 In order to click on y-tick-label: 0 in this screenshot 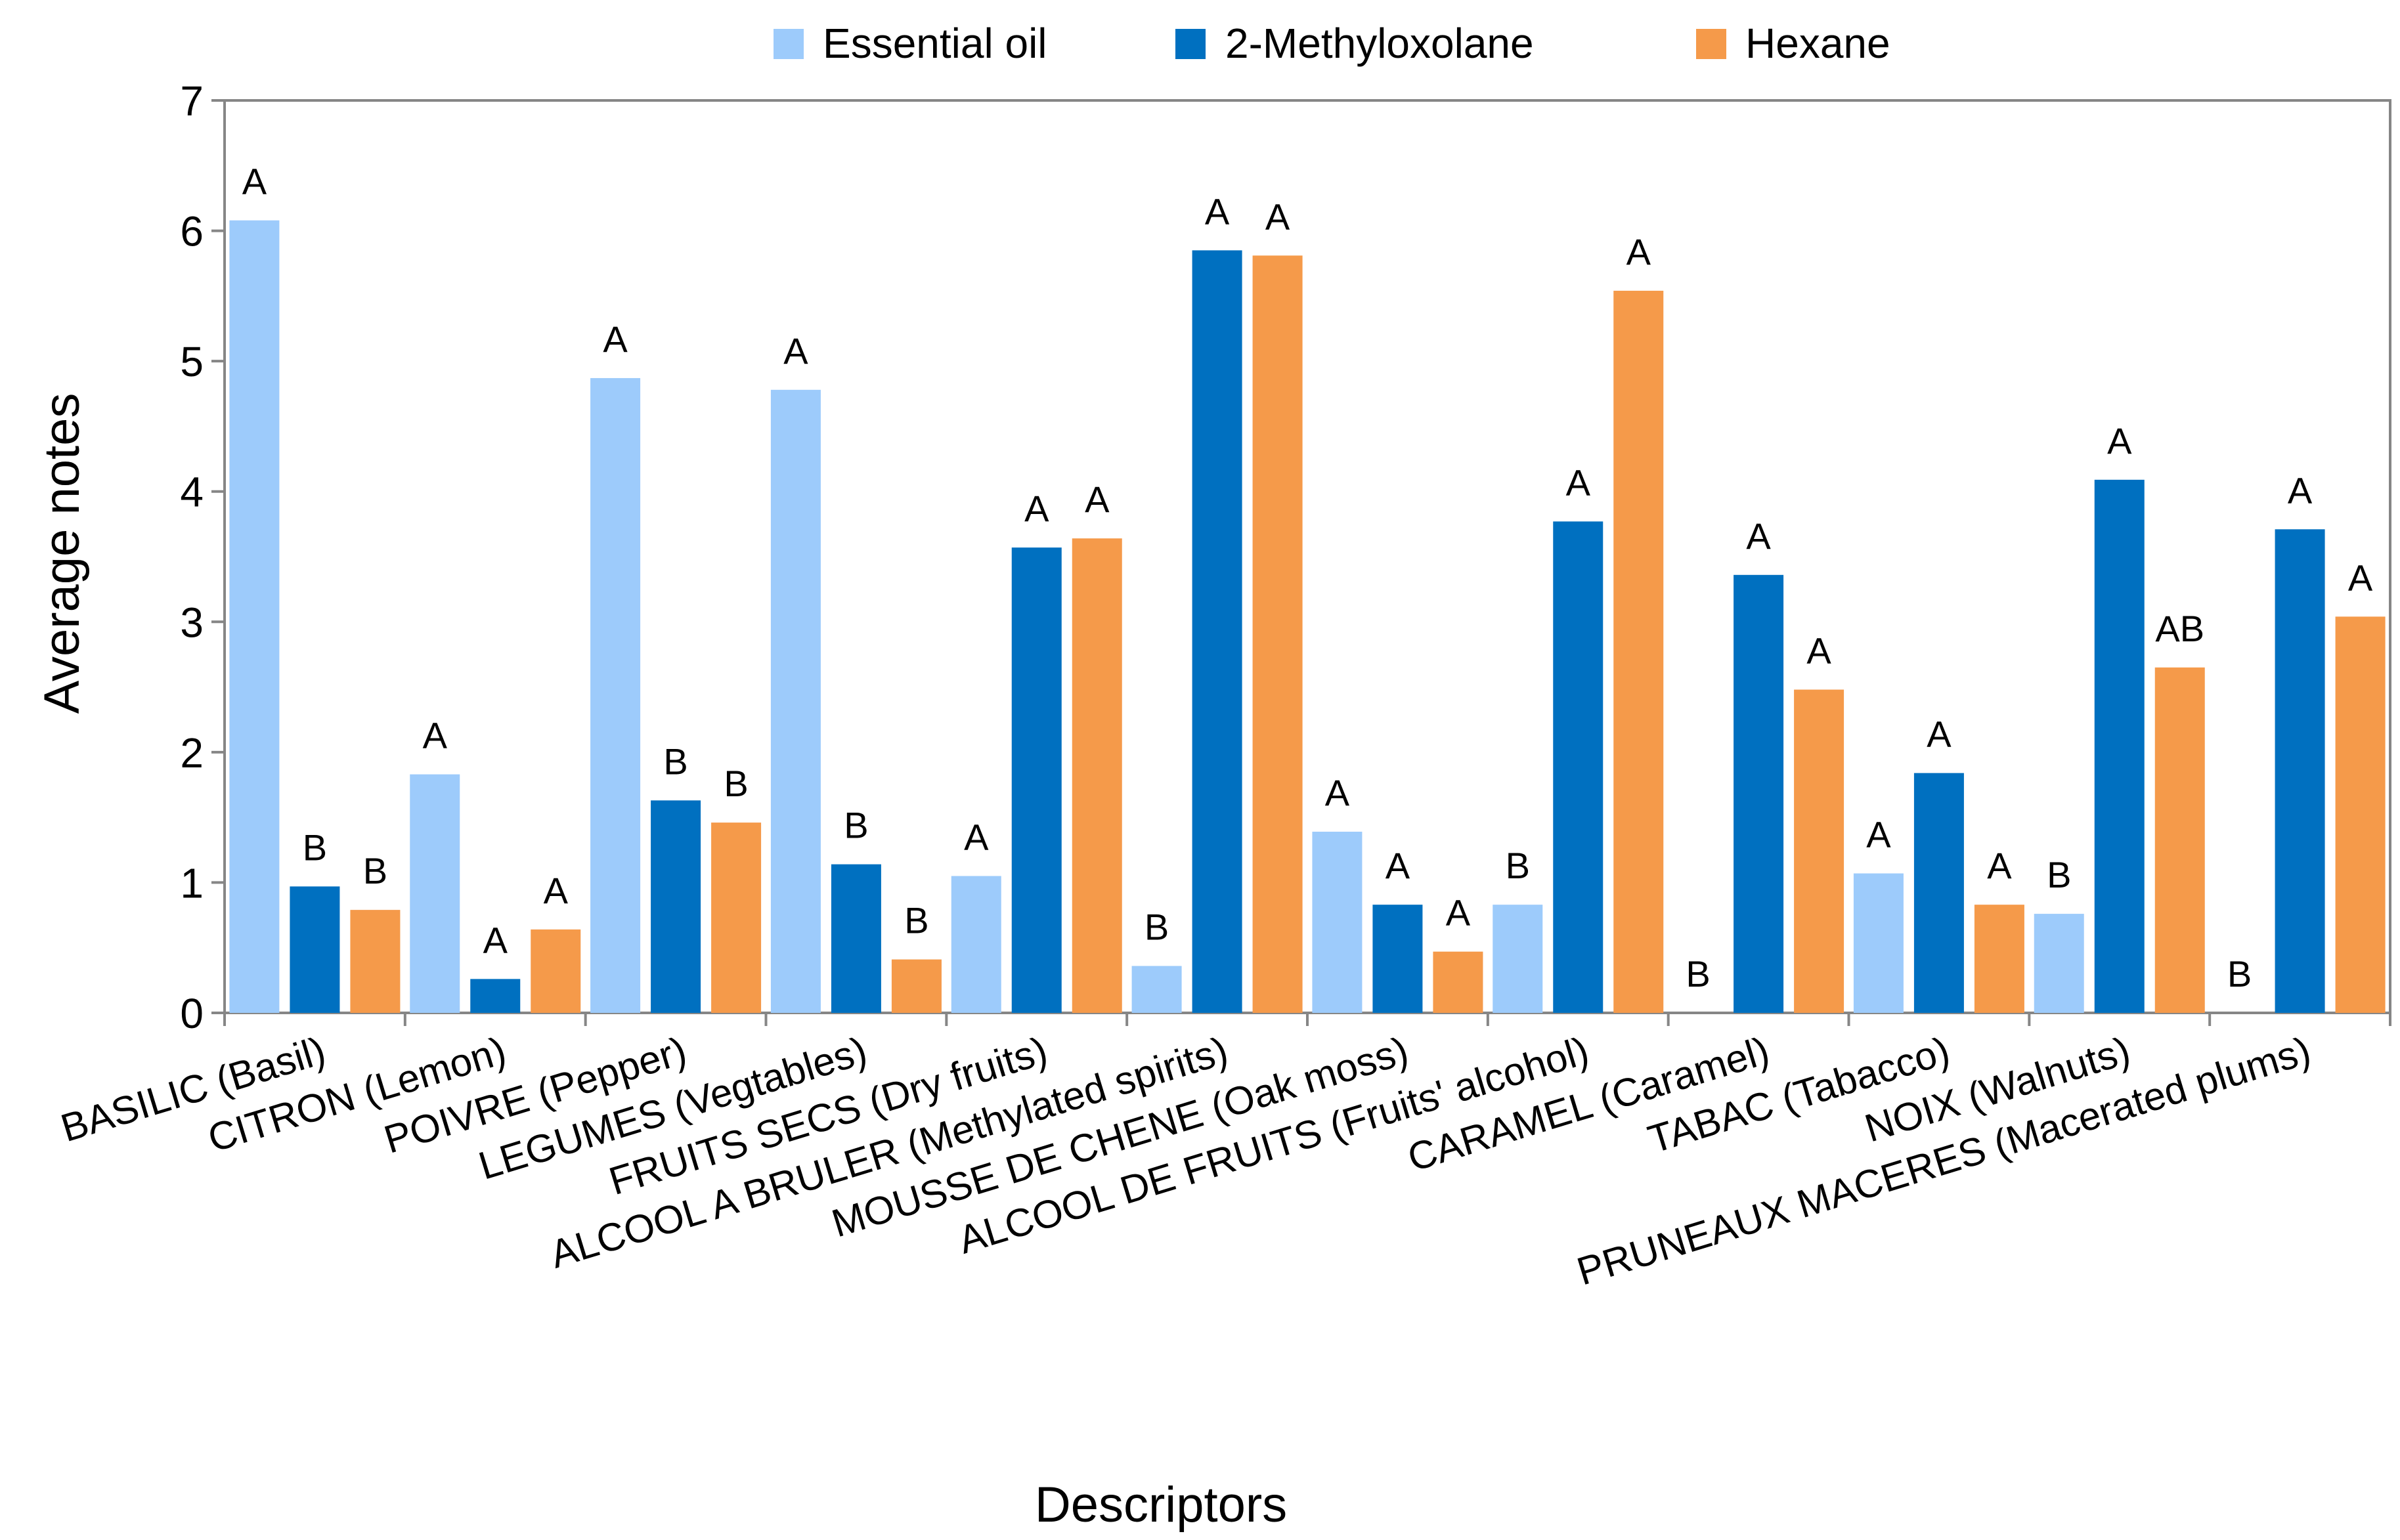, I will do `click(192, 1013)`.